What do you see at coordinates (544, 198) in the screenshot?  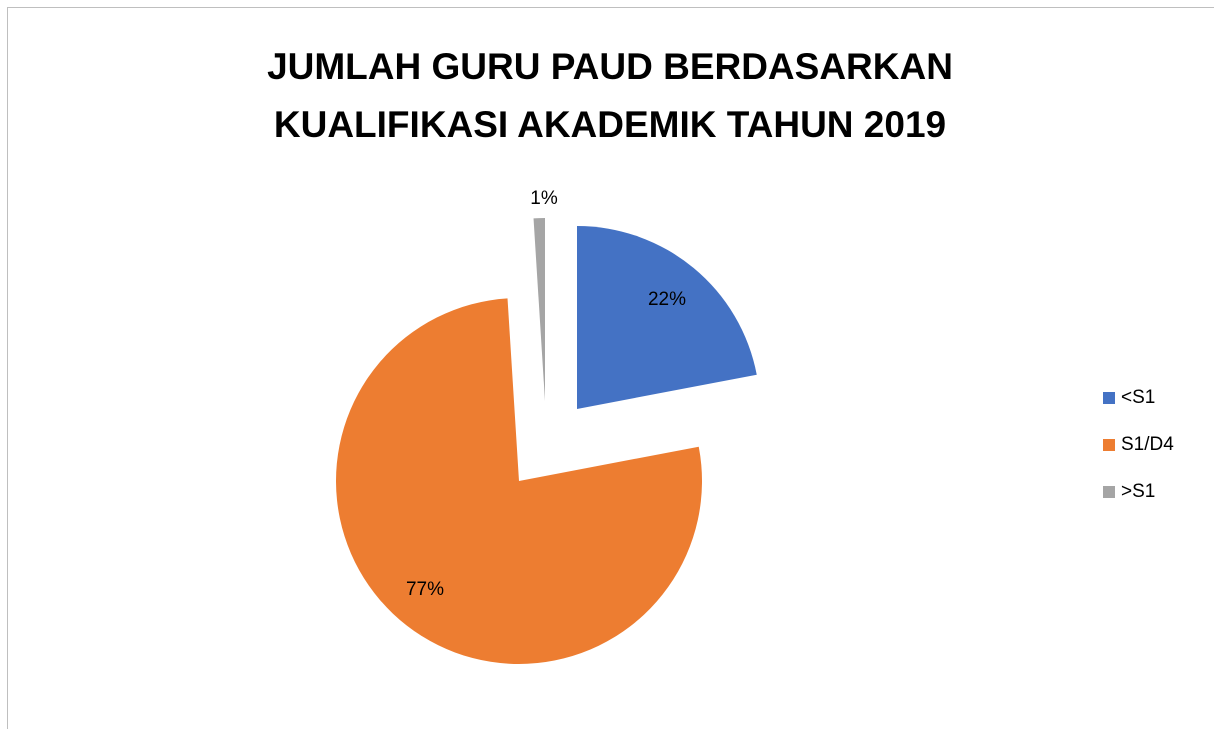 I see `data-label: 1%` at bounding box center [544, 198].